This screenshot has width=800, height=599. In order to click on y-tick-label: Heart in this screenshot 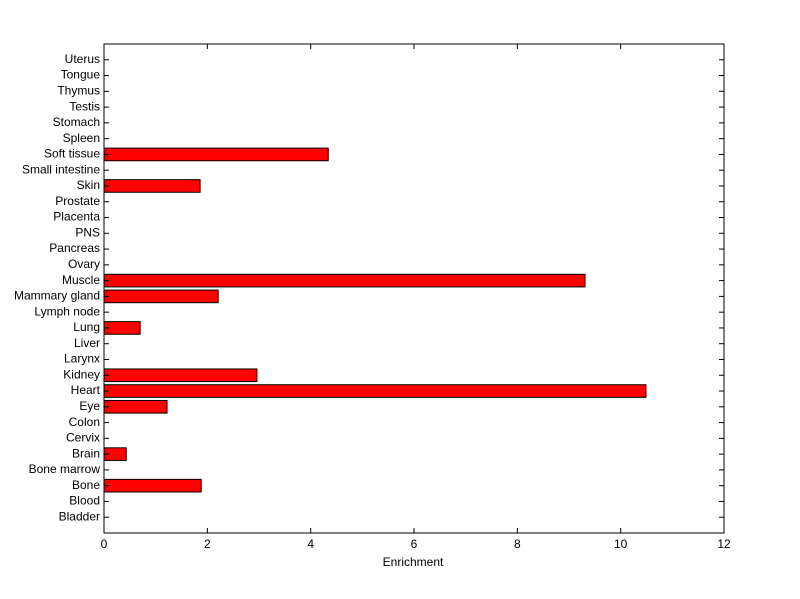, I will do `click(86, 390)`.